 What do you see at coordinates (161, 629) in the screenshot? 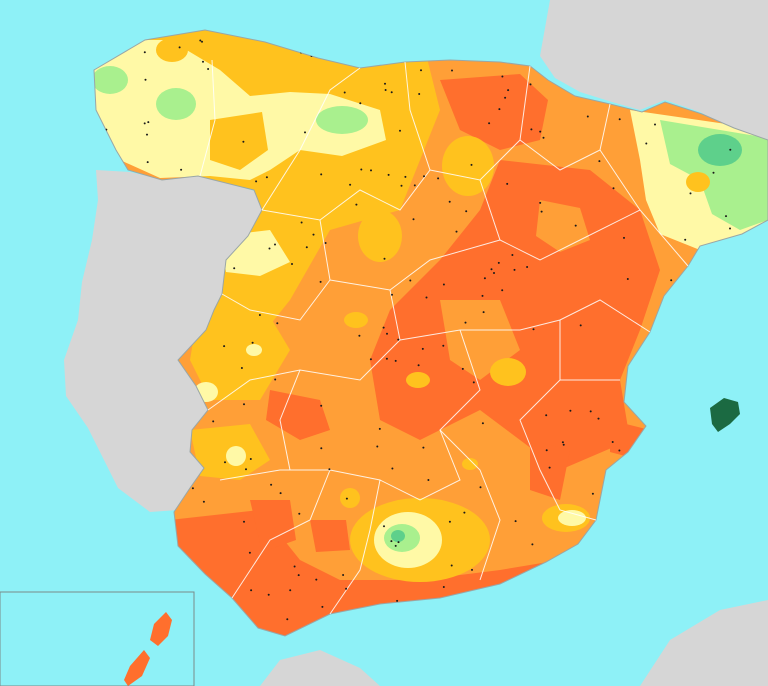
I see `canary-island-lanzarote` at bounding box center [161, 629].